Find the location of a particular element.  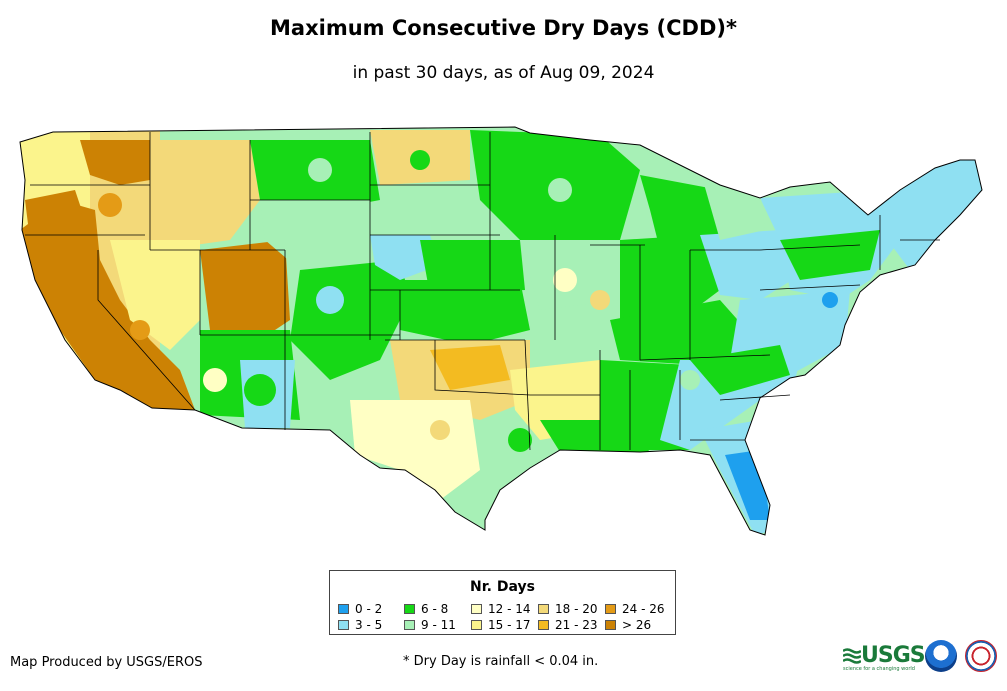

legend-label: 15 - 17 is located at coordinates (509, 625).